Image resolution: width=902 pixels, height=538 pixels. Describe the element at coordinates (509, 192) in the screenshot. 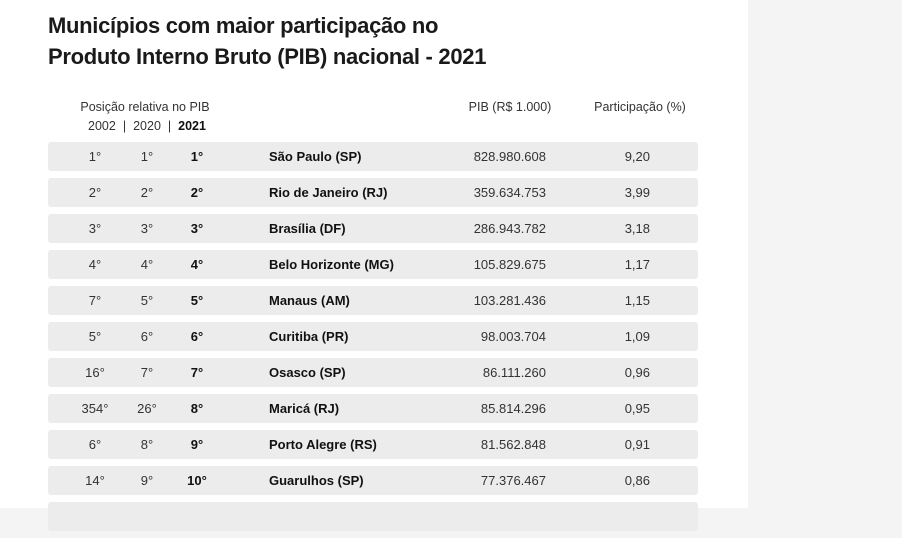

I see `cell-pib: 359.634.753` at that location.